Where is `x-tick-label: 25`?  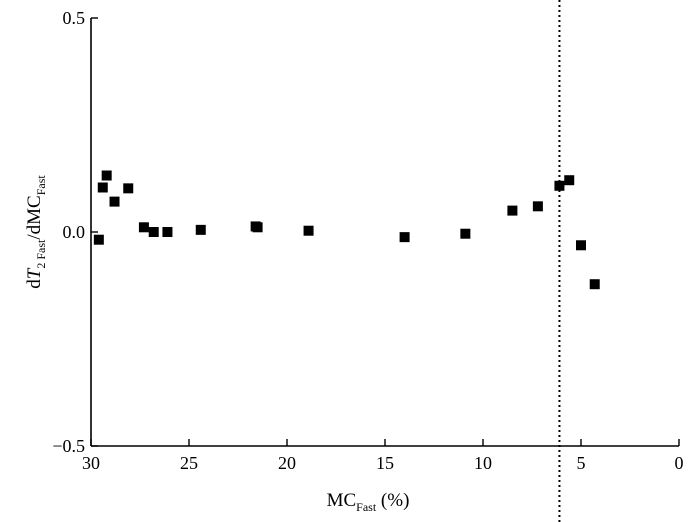
x-tick-label: 25 is located at coordinates (189, 463).